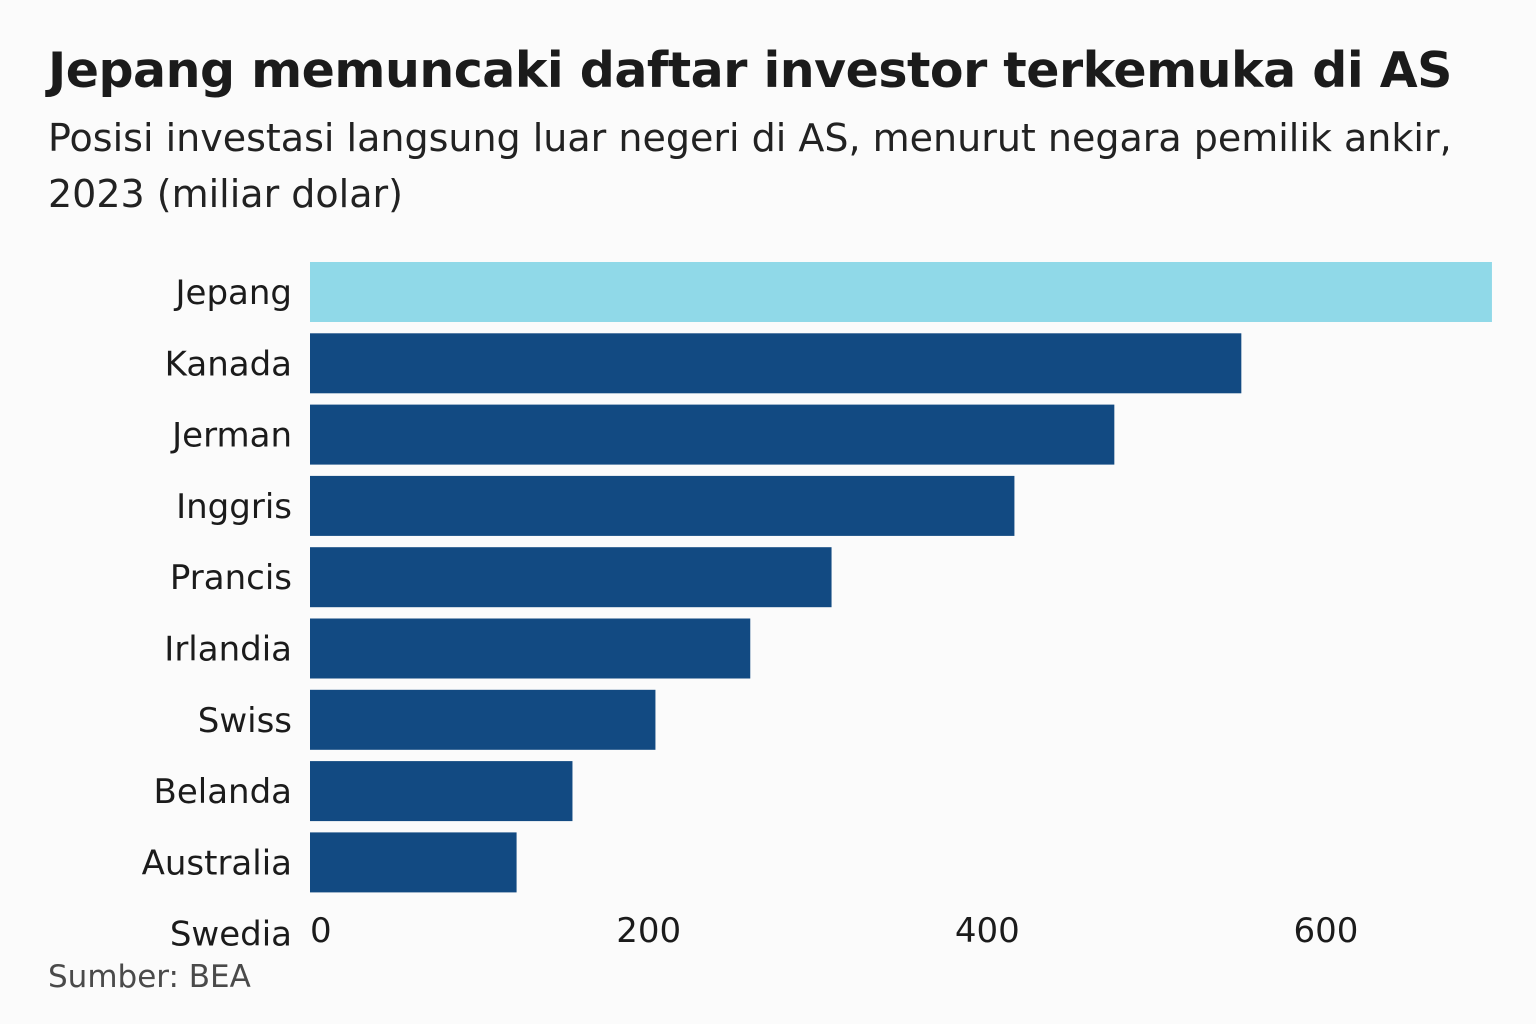  Describe the element at coordinates (321, 931) in the screenshot. I see `x-tick-label-0: 0` at that location.